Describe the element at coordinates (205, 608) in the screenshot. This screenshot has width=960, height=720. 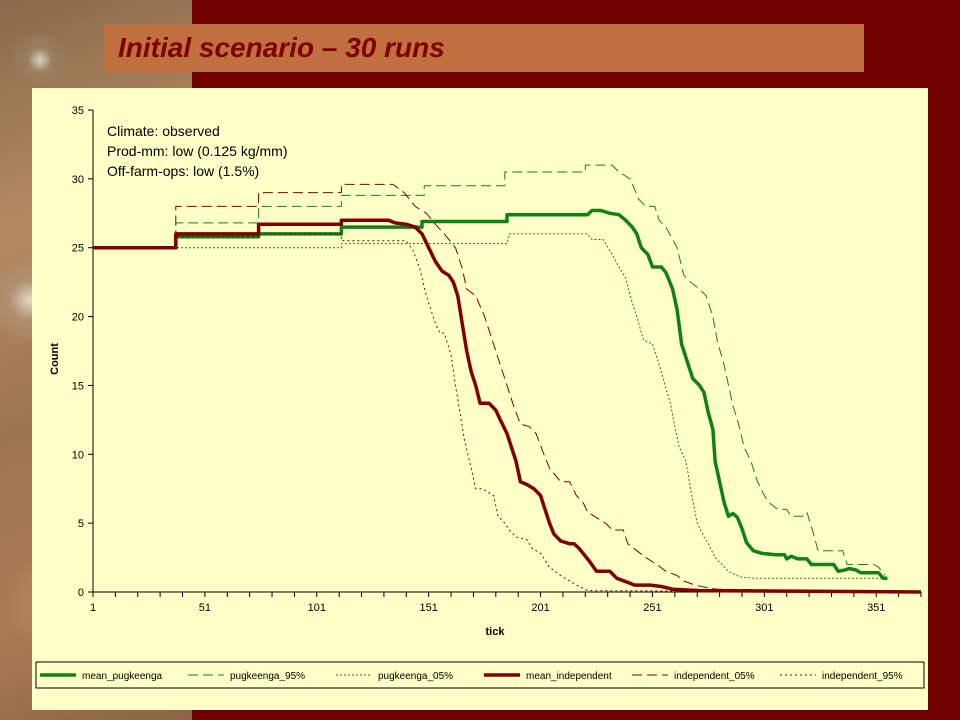
I see `x-tick-label: 51` at that location.